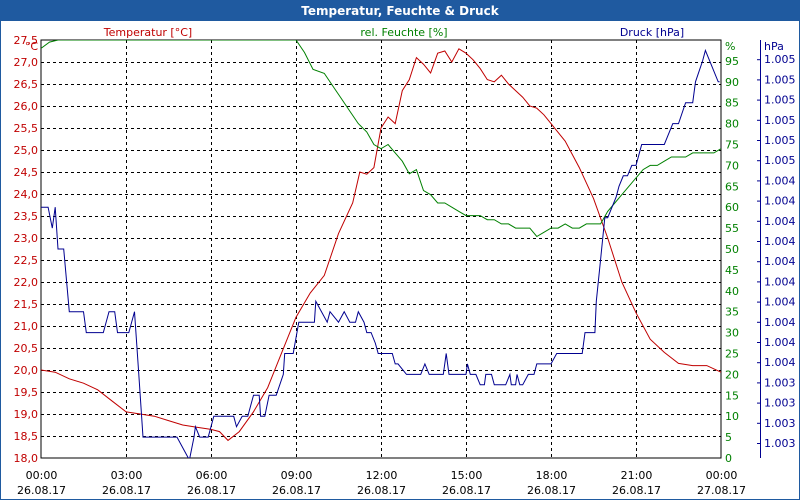  What do you see at coordinates (730, 46) in the screenshot?
I see `humidity-unit: %` at bounding box center [730, 46].